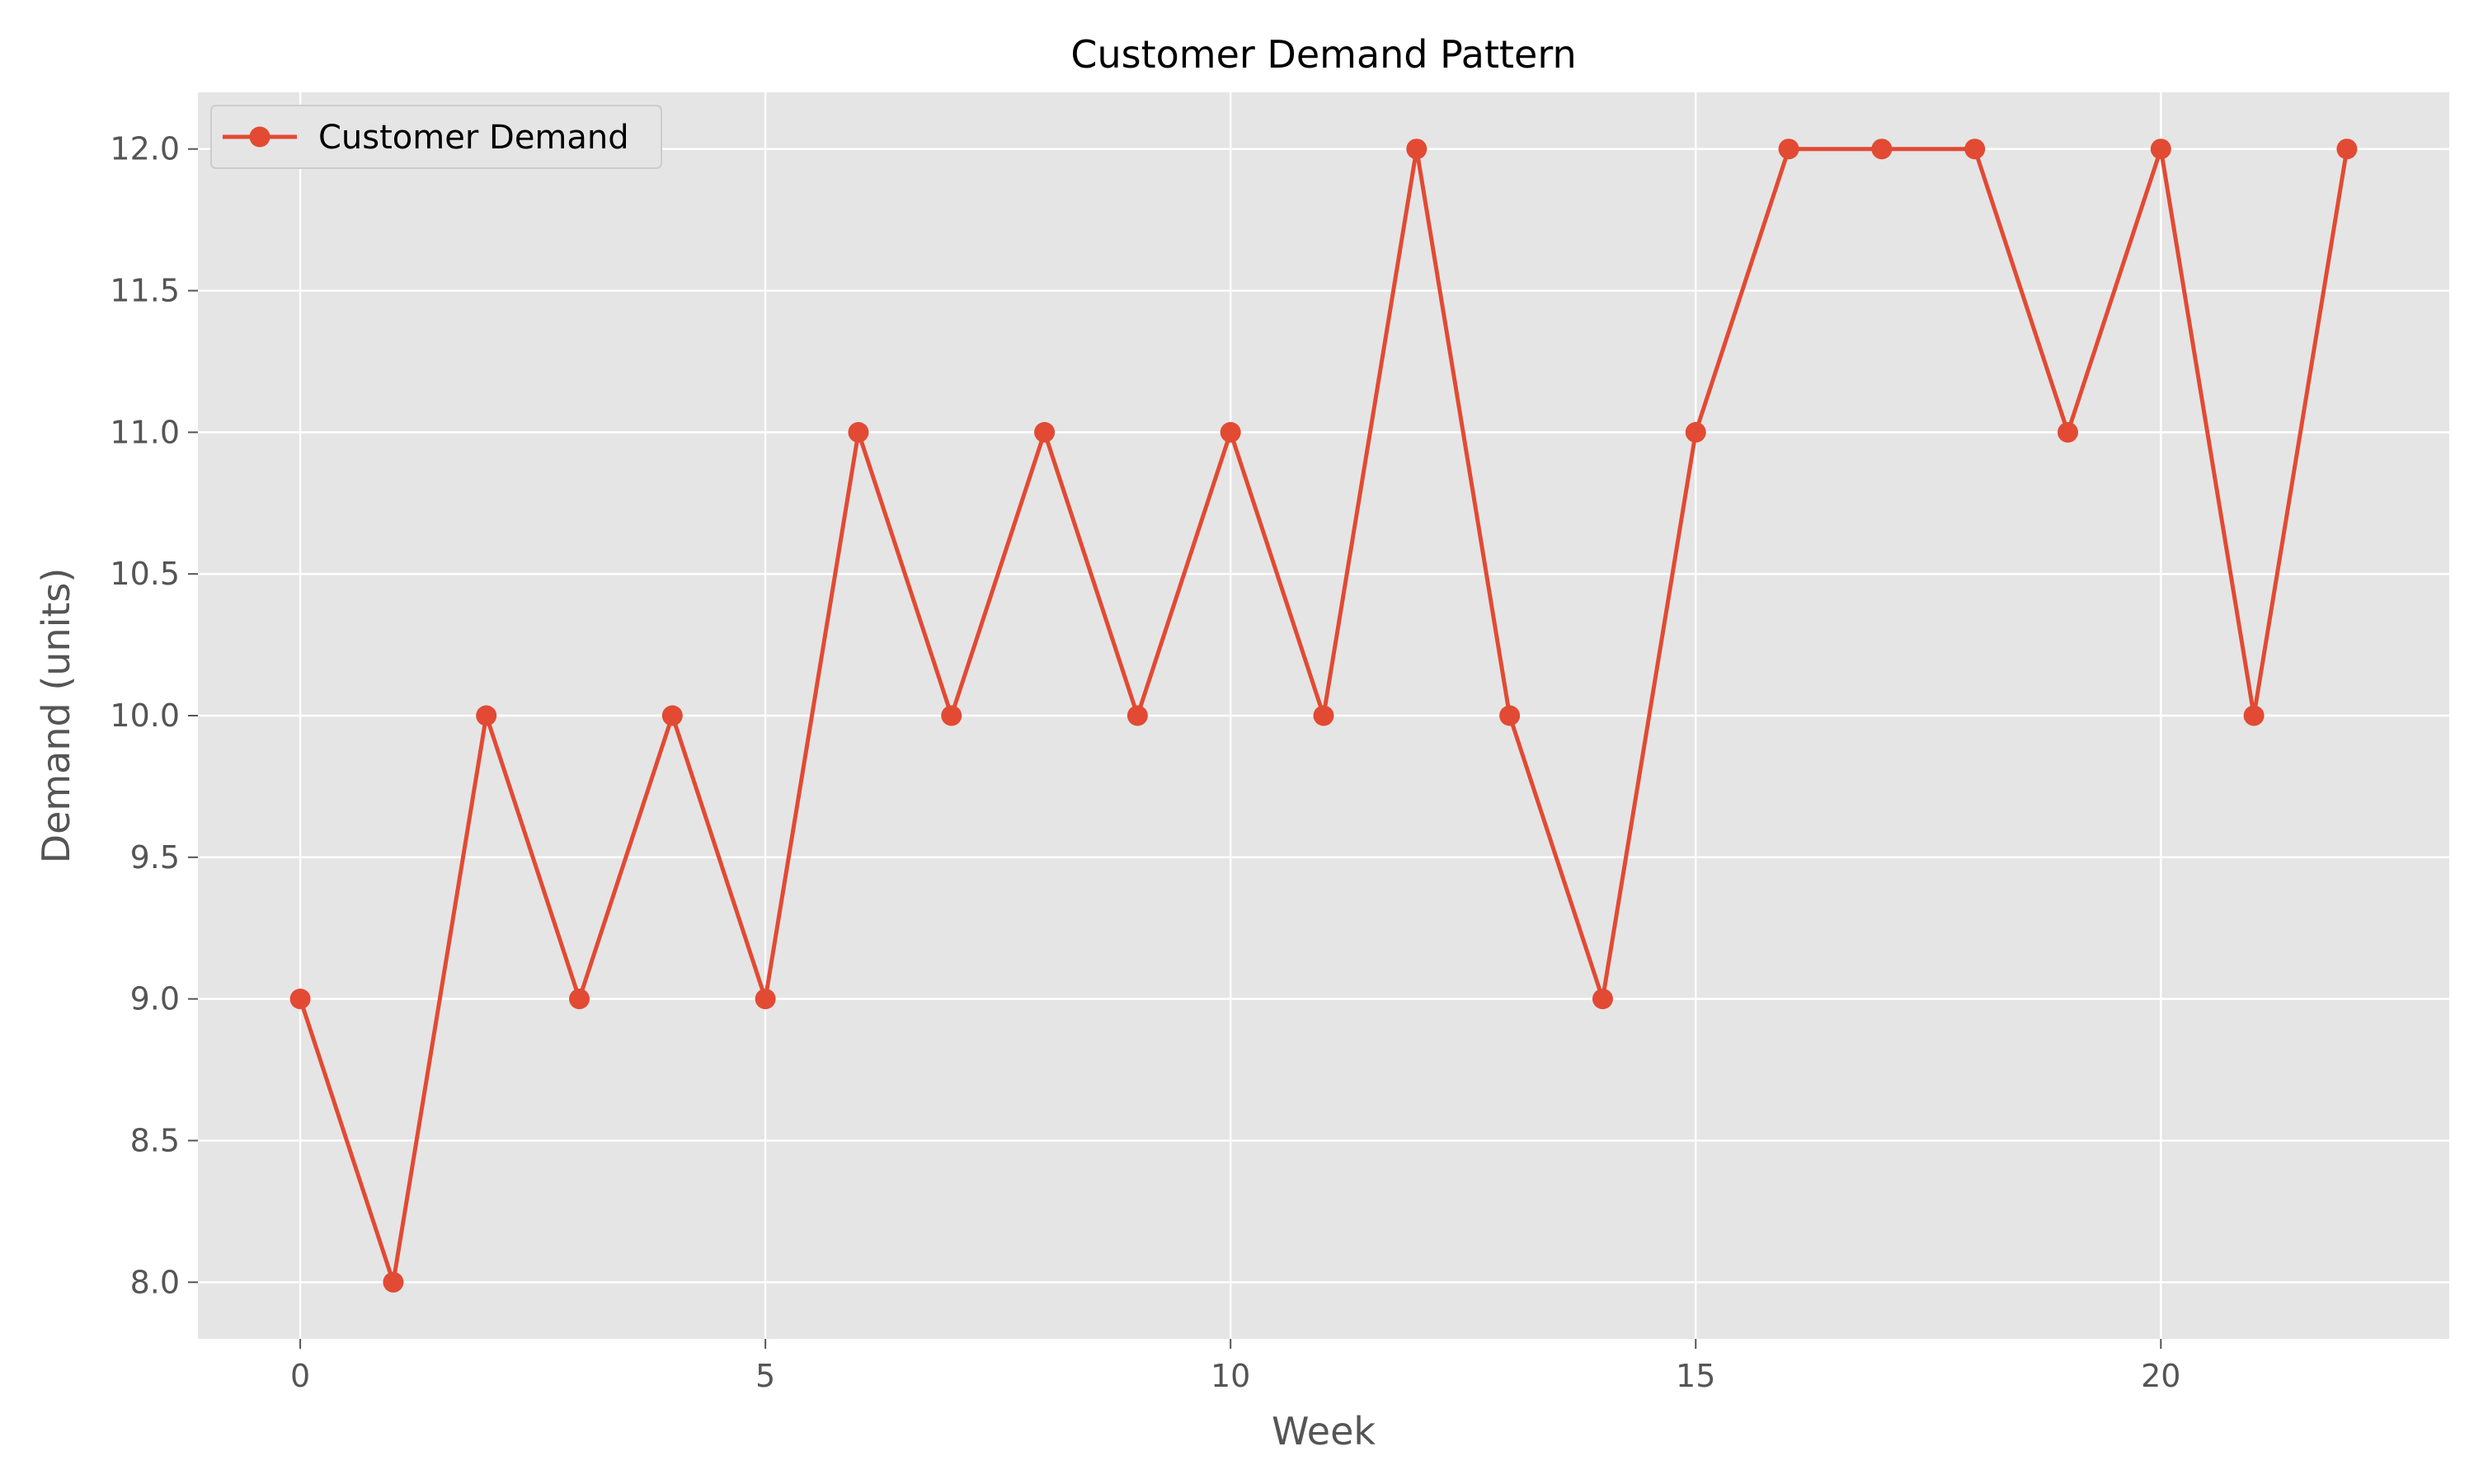  What do you see at coordinates (1323, 54) in the screenshot?
I see `chart-title: Customer Demand Pattern` at bounding box center [1323, 54].